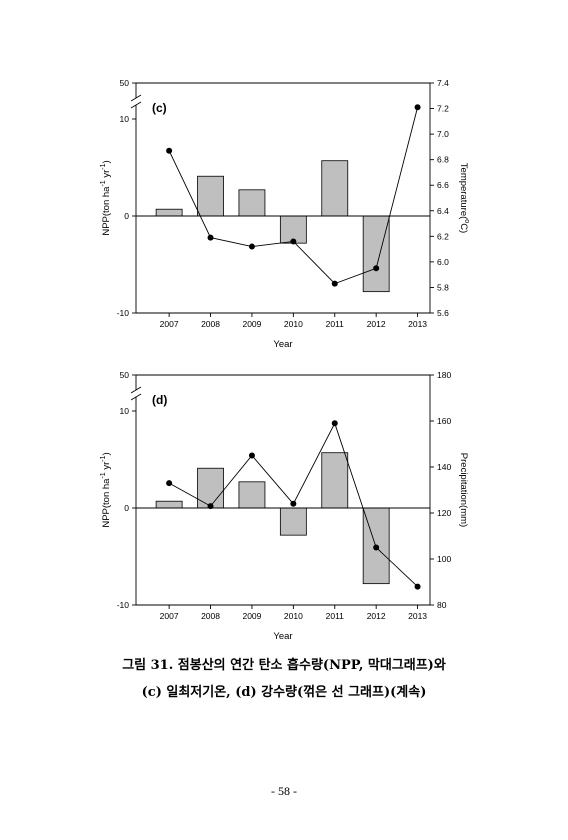 The width and height of the screenshot is (568, 840). I want to click on chart-d-panel-label: (d), so click(159, 400).